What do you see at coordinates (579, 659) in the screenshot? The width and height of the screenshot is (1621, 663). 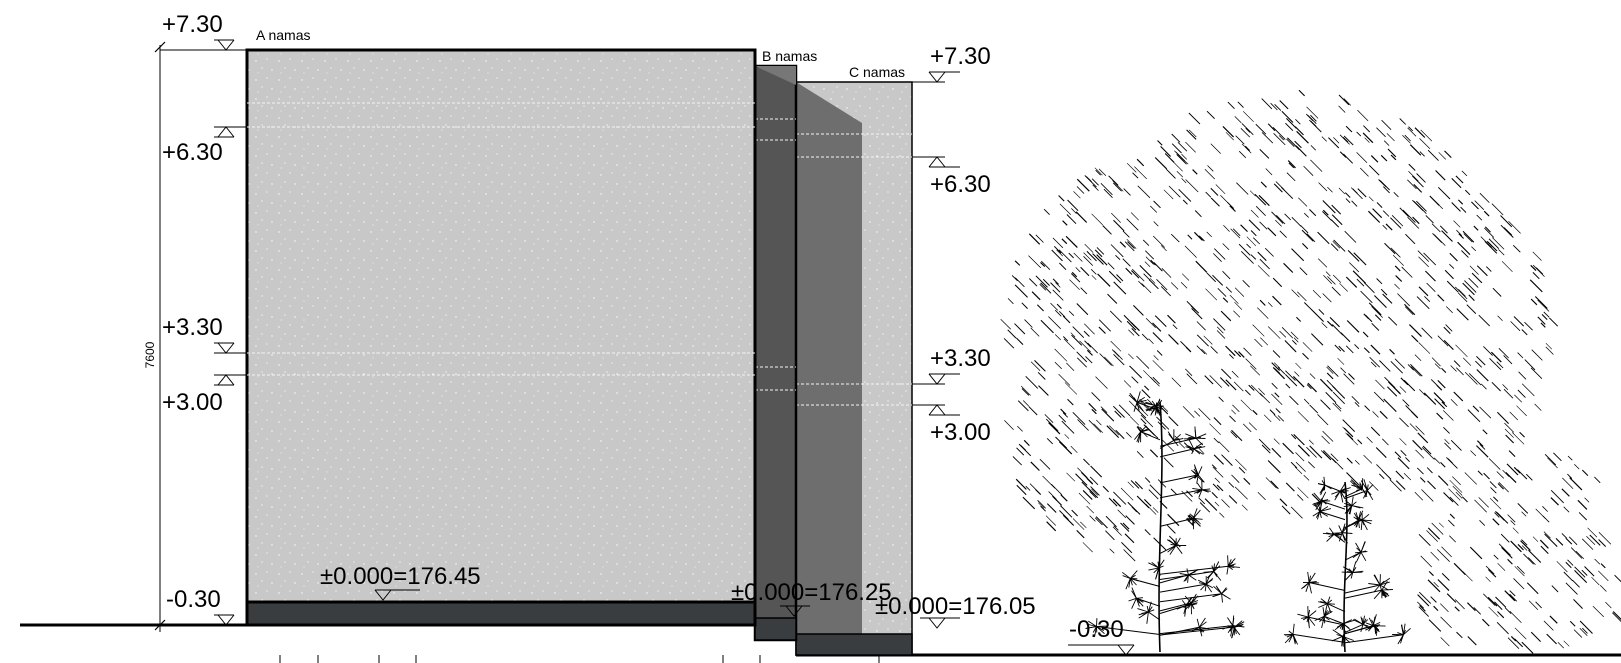 I see `ground-ticks` at bounding box center [579, 659].